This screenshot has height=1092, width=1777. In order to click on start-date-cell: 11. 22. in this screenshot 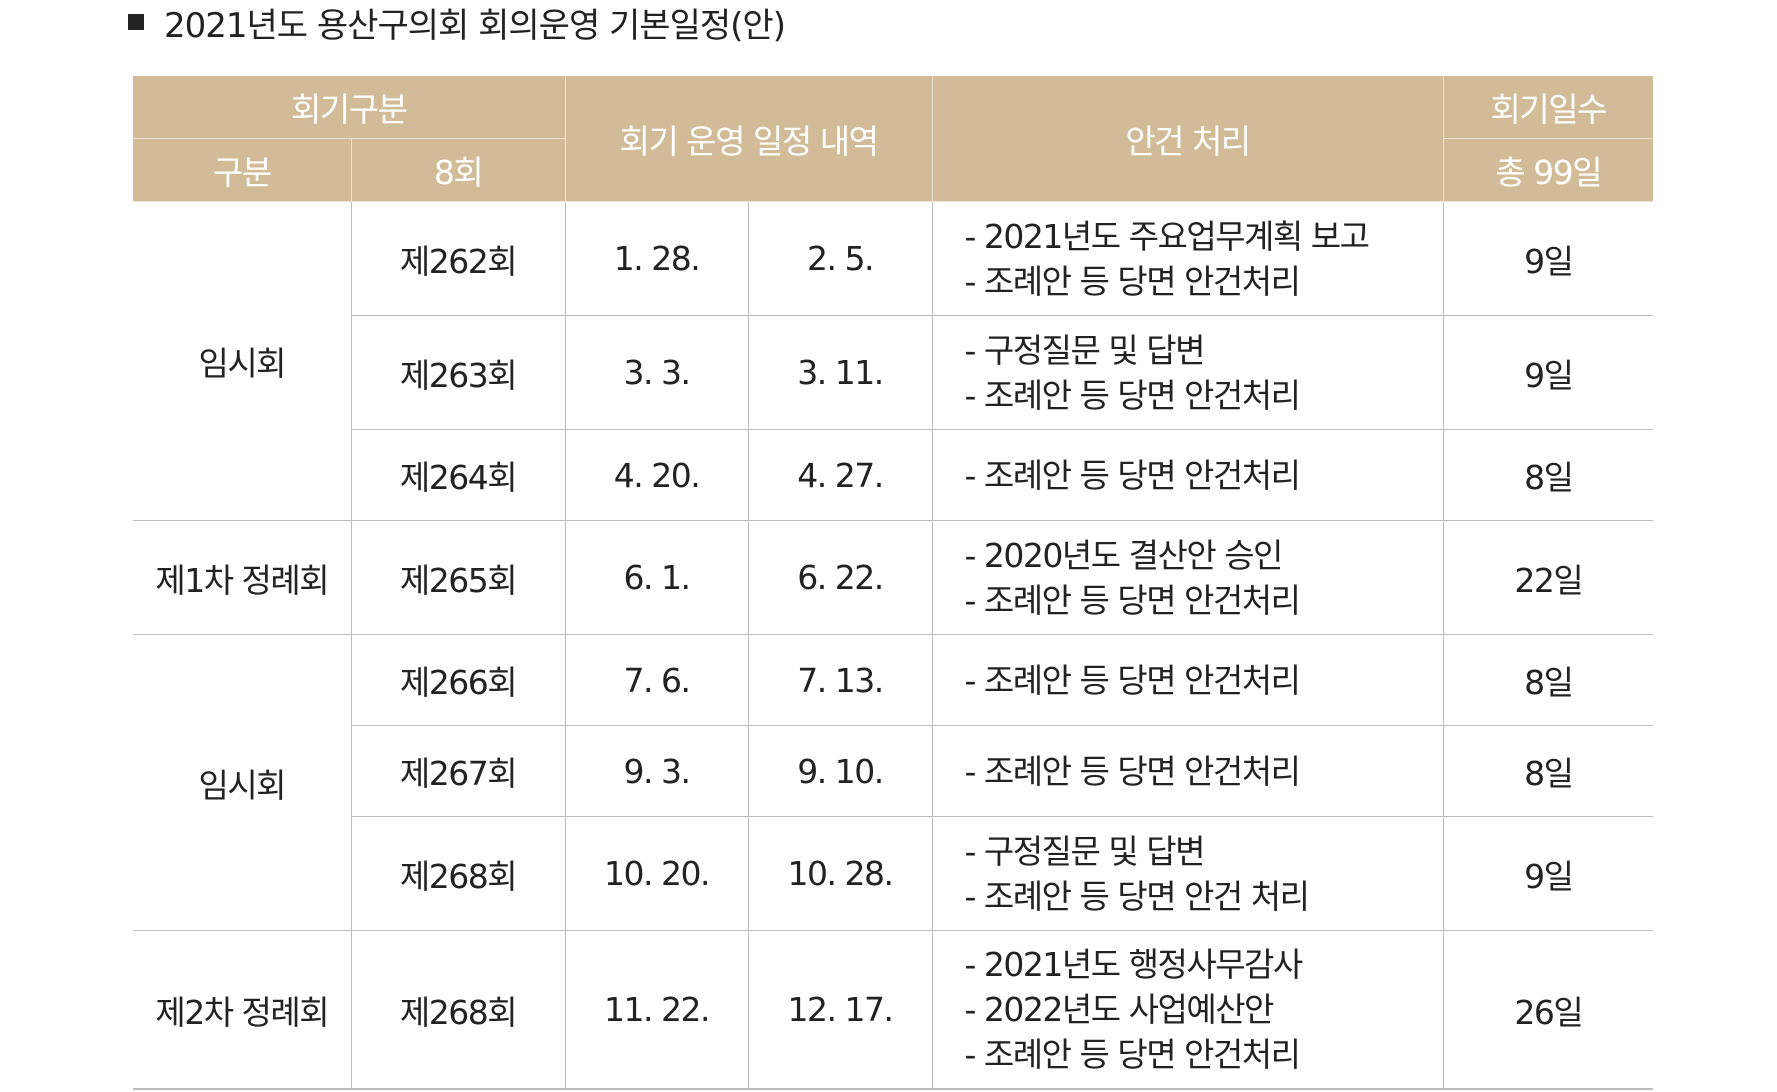, I will do `click(656, 1010)`.